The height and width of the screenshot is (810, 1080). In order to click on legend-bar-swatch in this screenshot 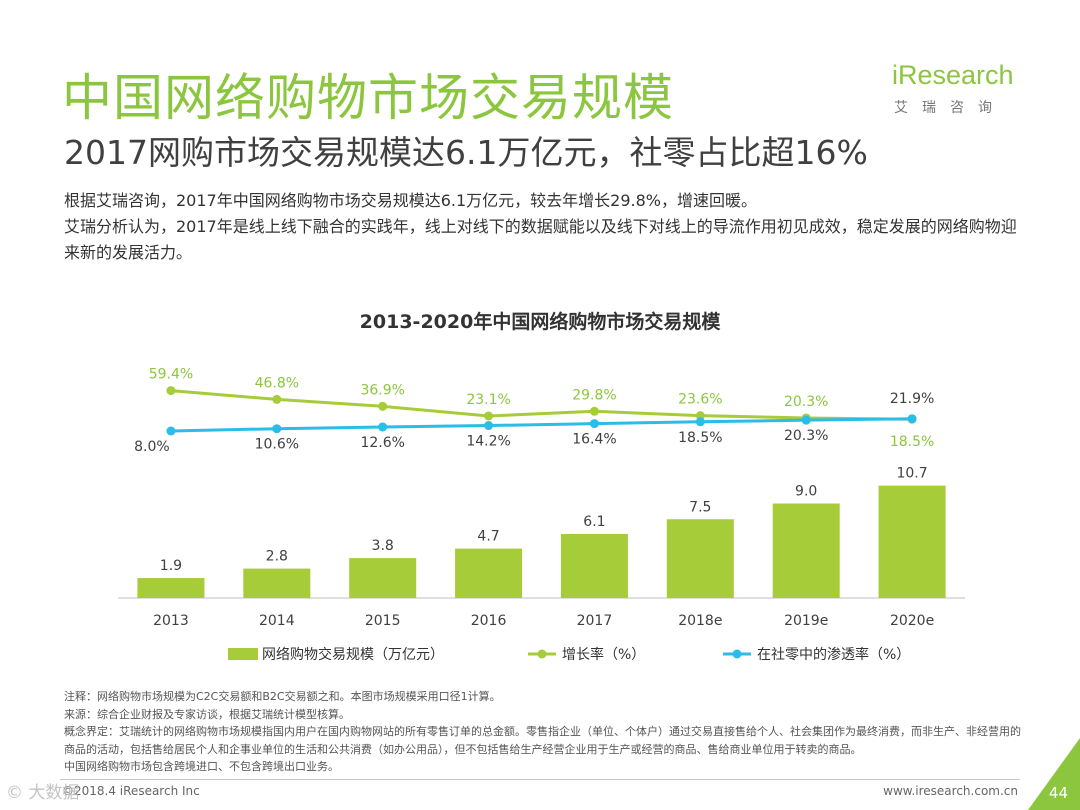, I will do `click(243, 654)`.